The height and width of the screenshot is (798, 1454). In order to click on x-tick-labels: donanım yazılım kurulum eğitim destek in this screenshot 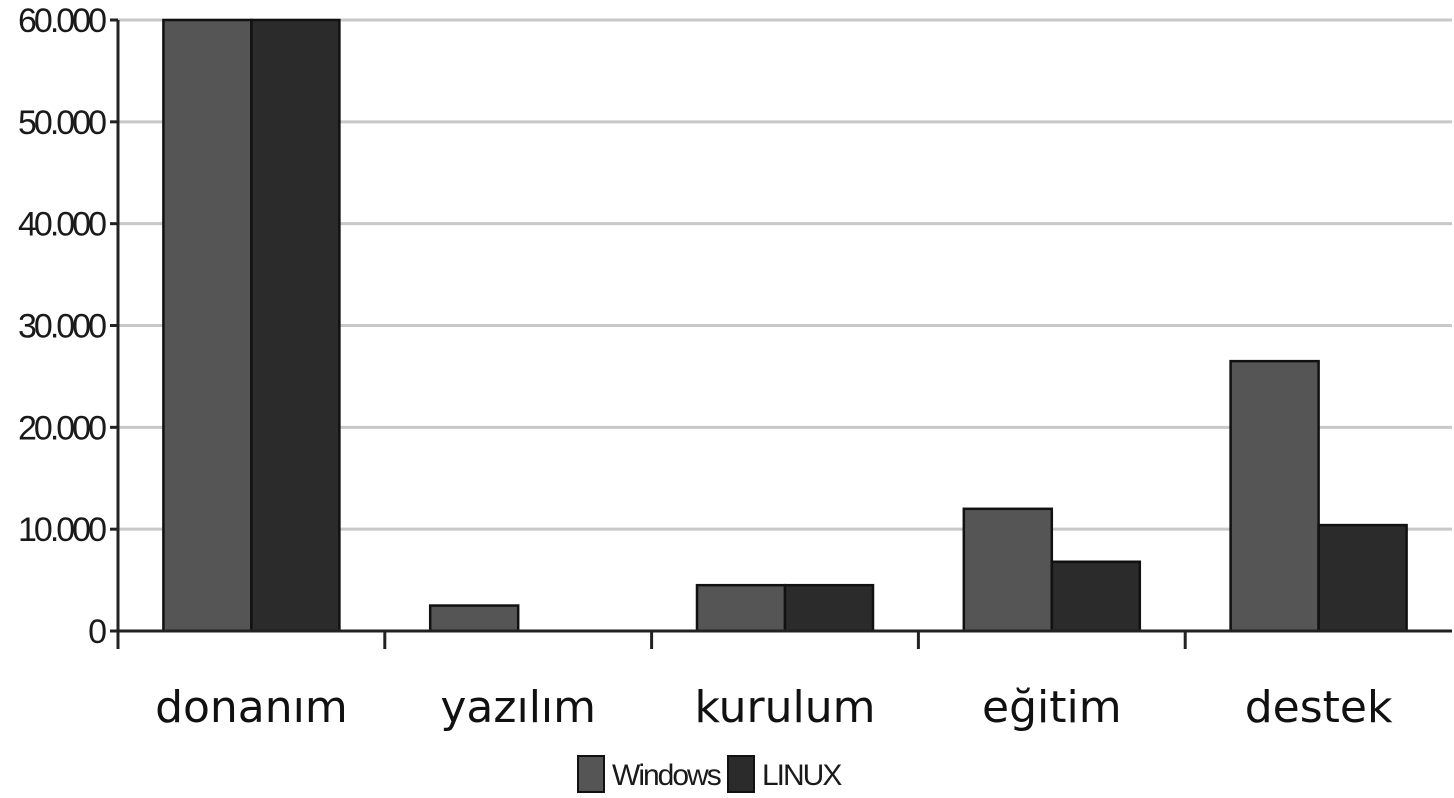, I will do `click(774, 707)`.